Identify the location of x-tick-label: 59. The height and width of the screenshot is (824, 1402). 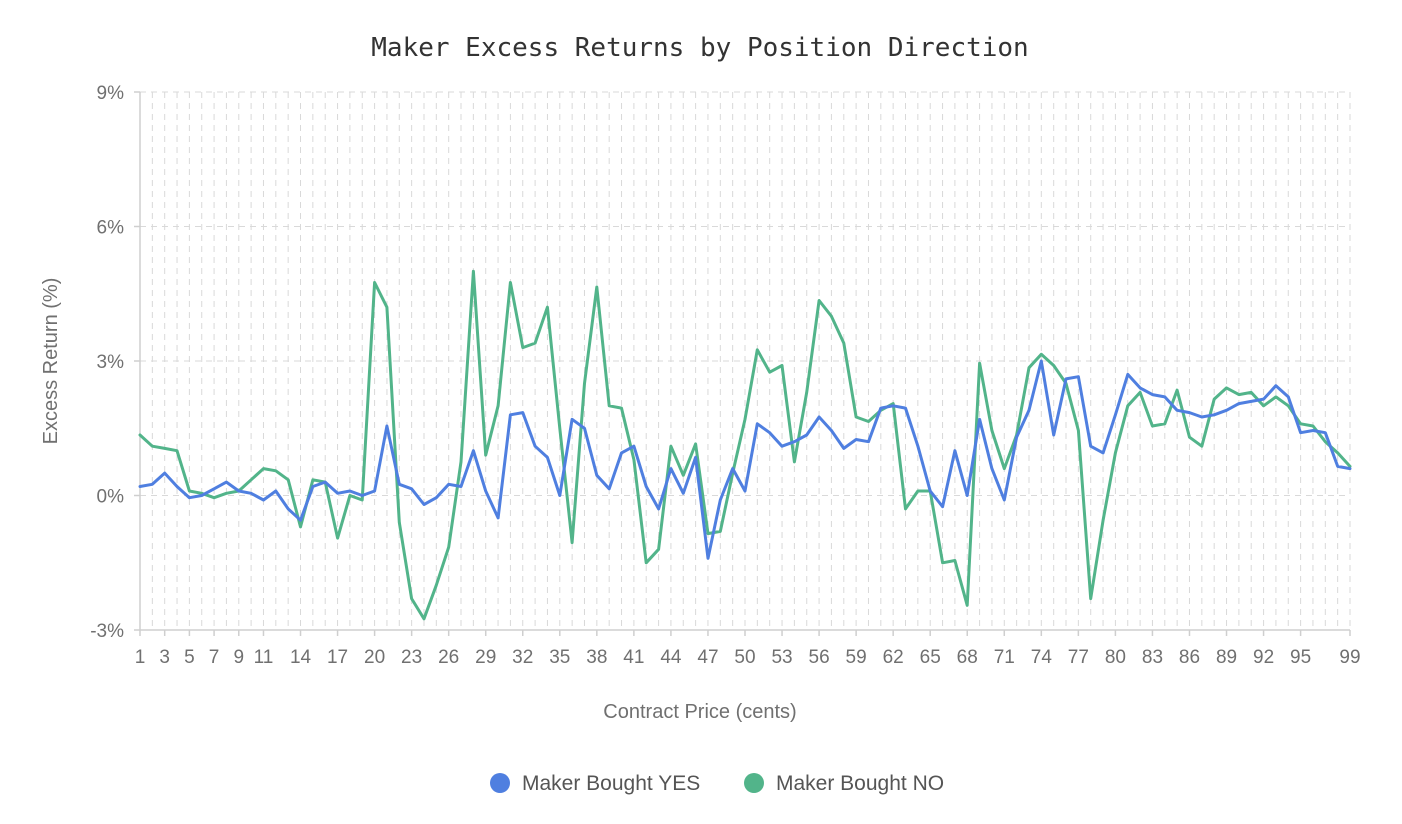
(856, 657).